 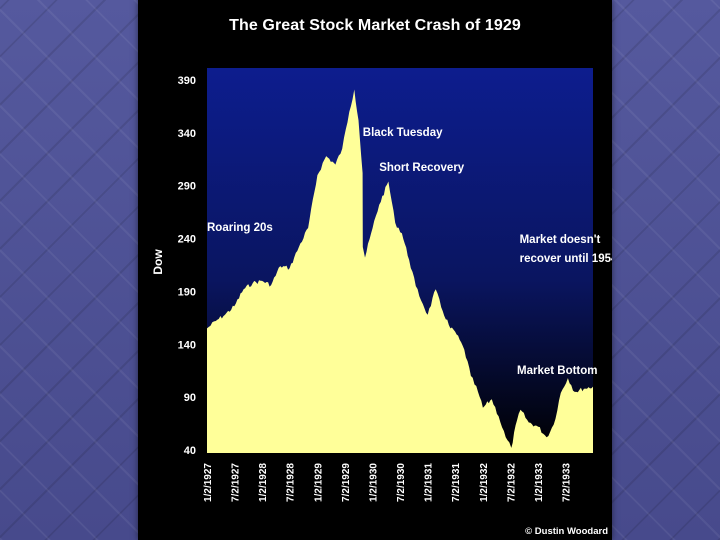 What do you see at coordinates (235, 482) in the screenshot?
I see `x-tick-label: 7/2/1927` at bounding box center [235, 482].